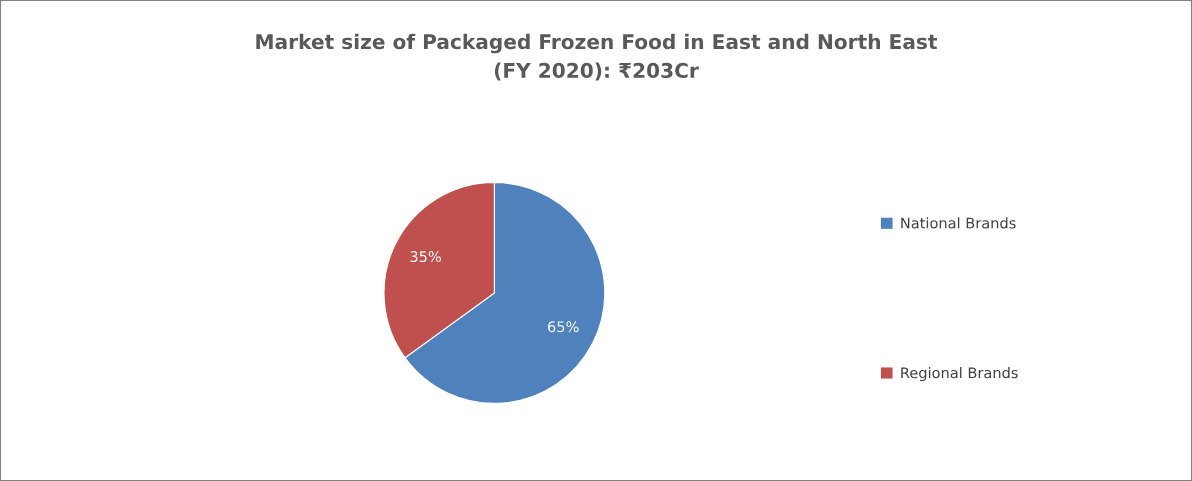 This screenshot has width=1192, height=481. Describe the element at coordinates (563, 327) in the screenshot. I see `data-label: 65%` at that location.